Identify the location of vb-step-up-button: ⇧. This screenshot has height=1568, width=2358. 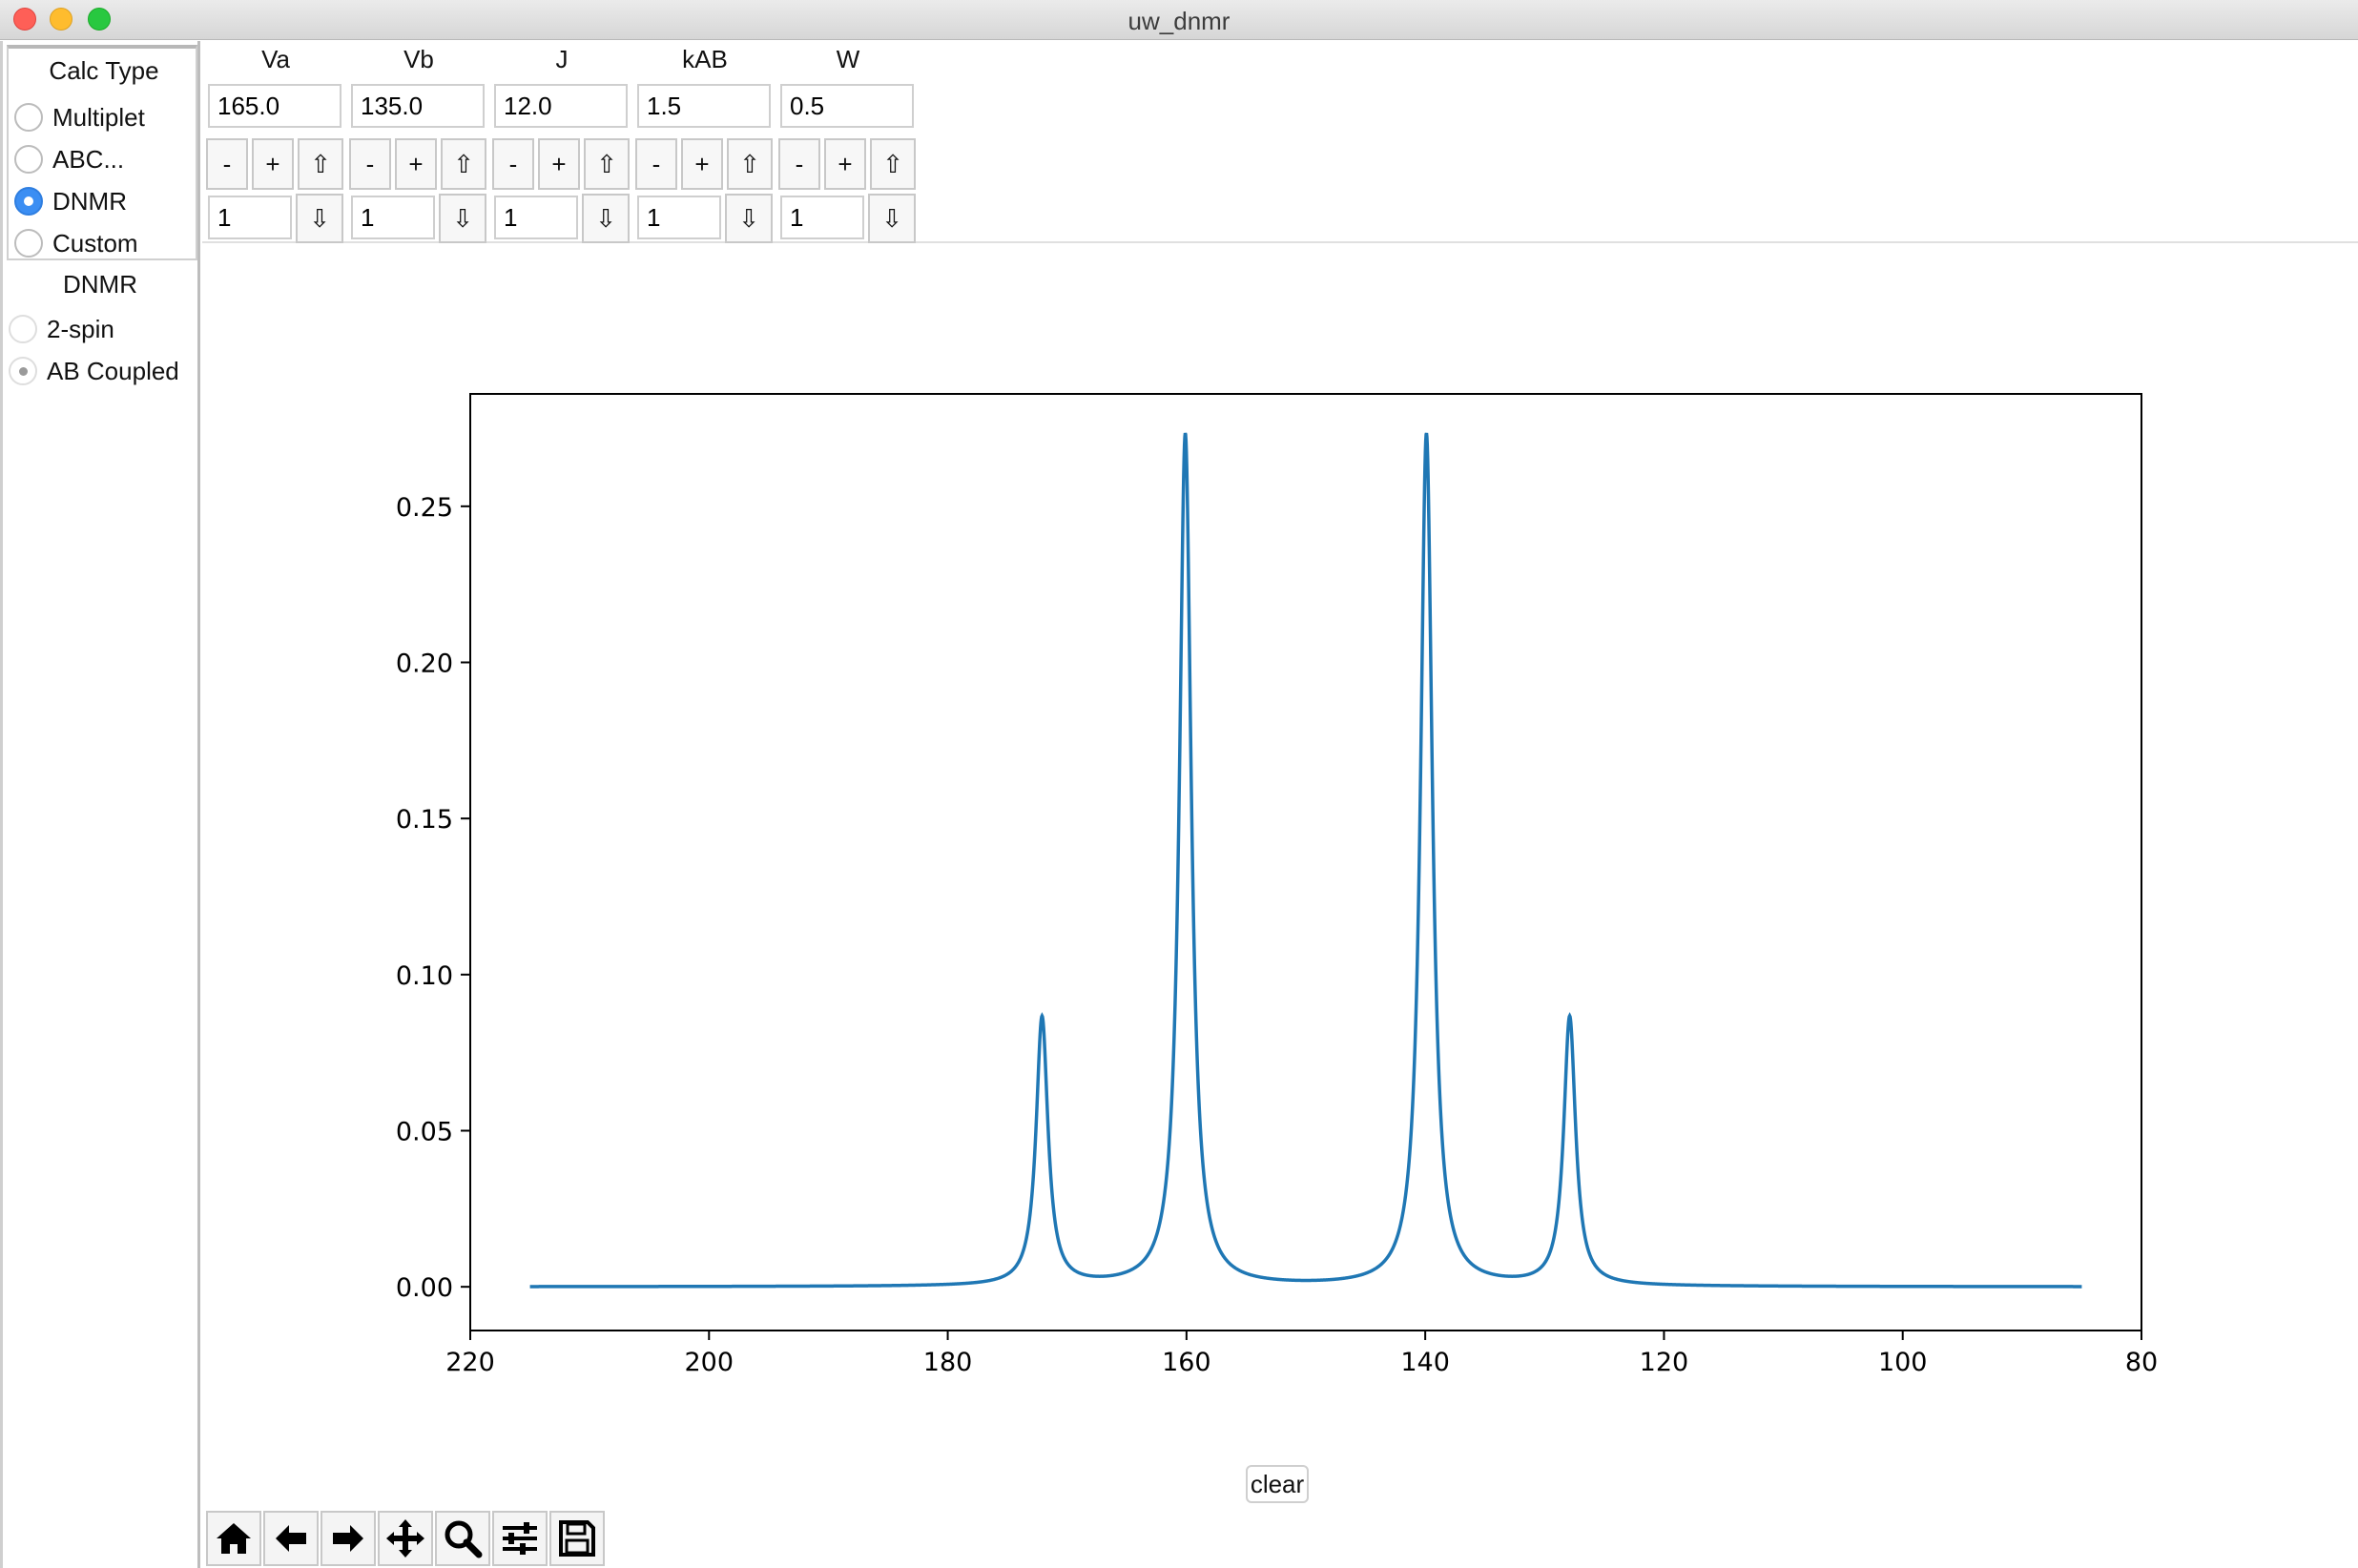
(463, 164).